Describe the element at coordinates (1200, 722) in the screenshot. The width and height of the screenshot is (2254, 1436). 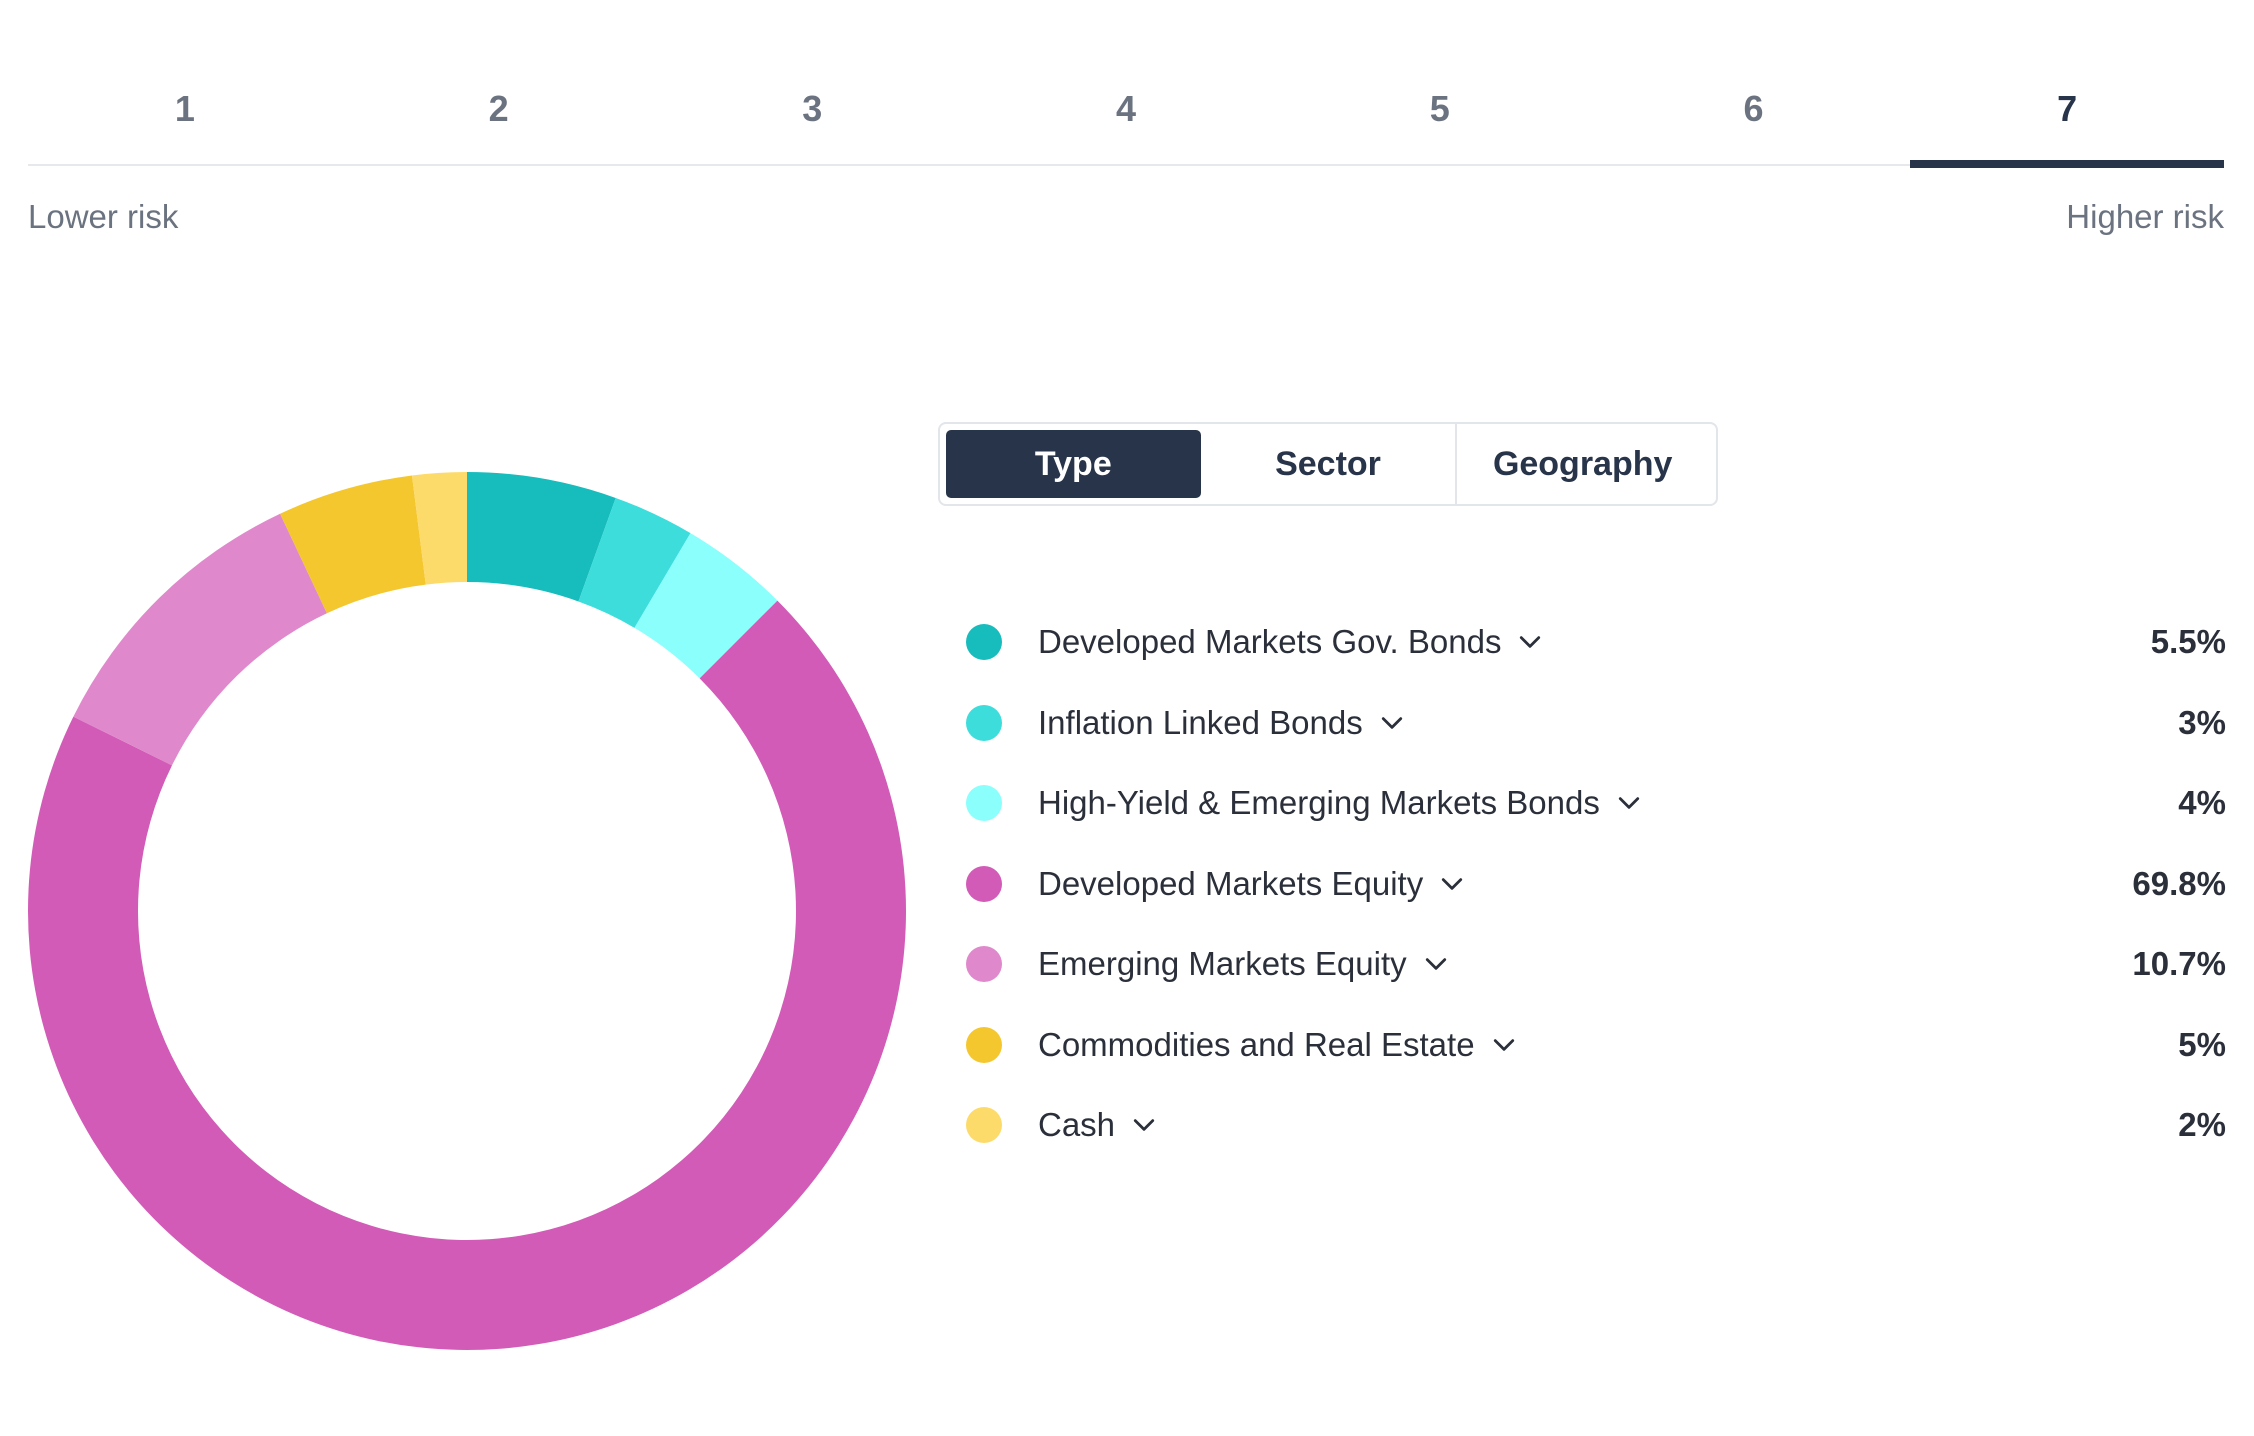
I see `legend-label: Inflation Linked Bonds` at that location.